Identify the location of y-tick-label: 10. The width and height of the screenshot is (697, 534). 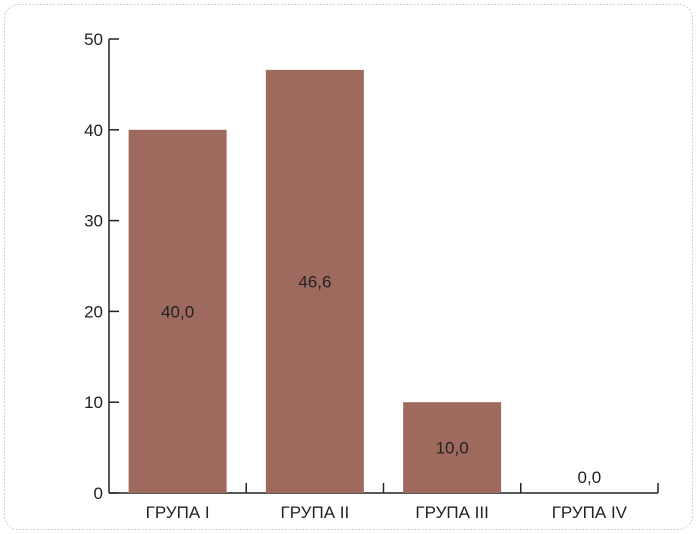
(93, 402).